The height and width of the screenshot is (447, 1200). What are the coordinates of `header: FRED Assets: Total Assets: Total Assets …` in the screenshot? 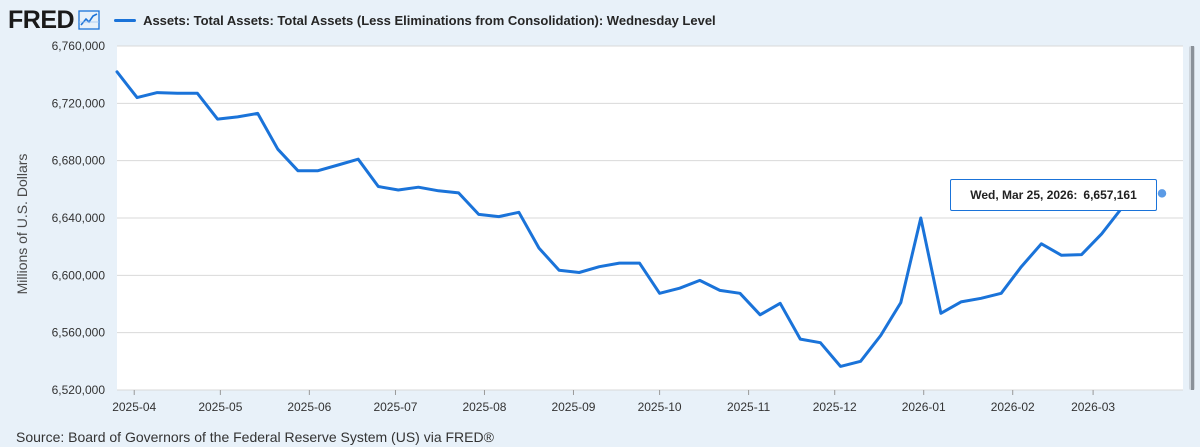 It's located at (362, 20).